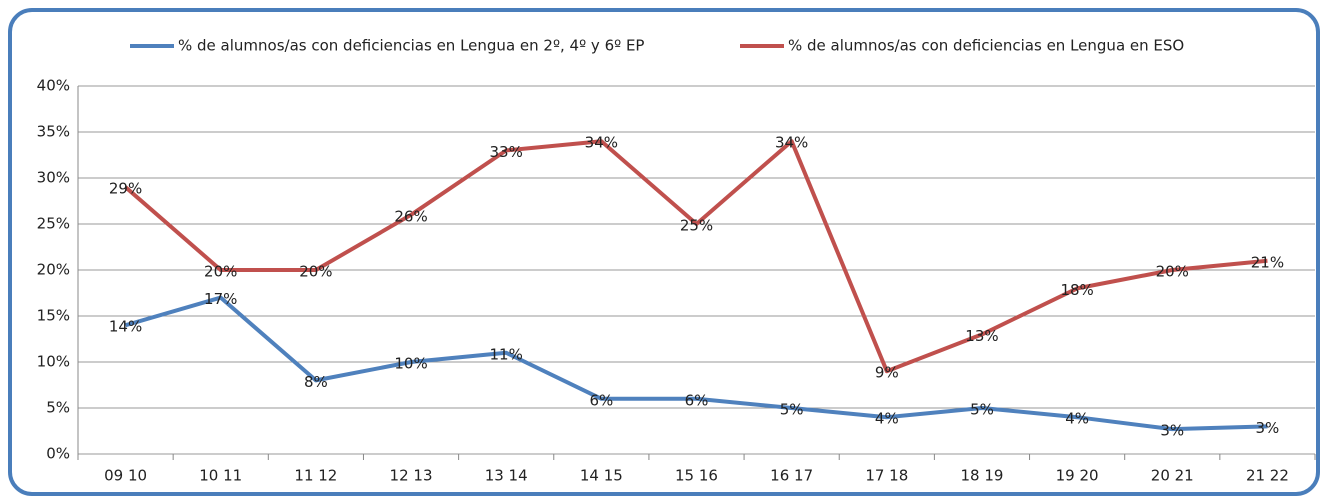 This screenshot has width=1328, height=500. I want to click on x-tick-label: 13 14, so click(506, 476).